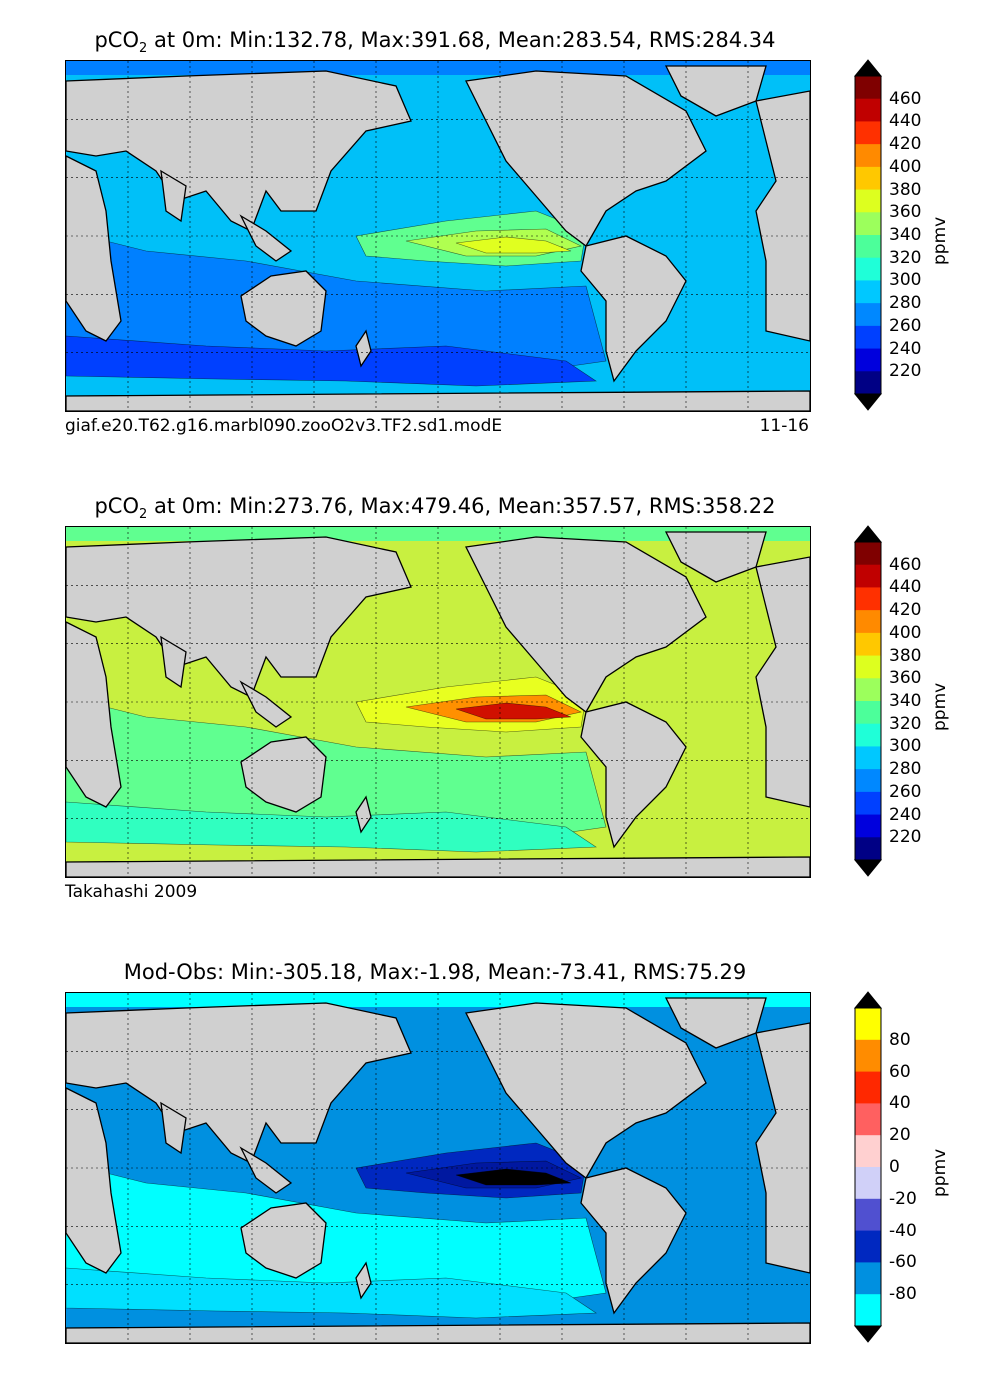  Describe the element at coordinates (905, 837) in the screenshot. I see `colorbar-tick-label: 220` at that location.